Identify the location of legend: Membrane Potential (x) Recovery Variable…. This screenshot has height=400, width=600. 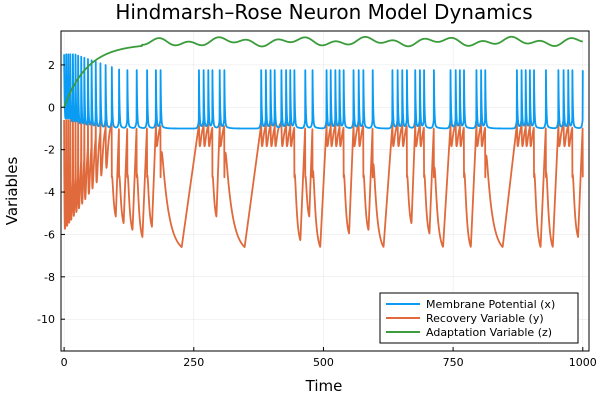
(479, 318).